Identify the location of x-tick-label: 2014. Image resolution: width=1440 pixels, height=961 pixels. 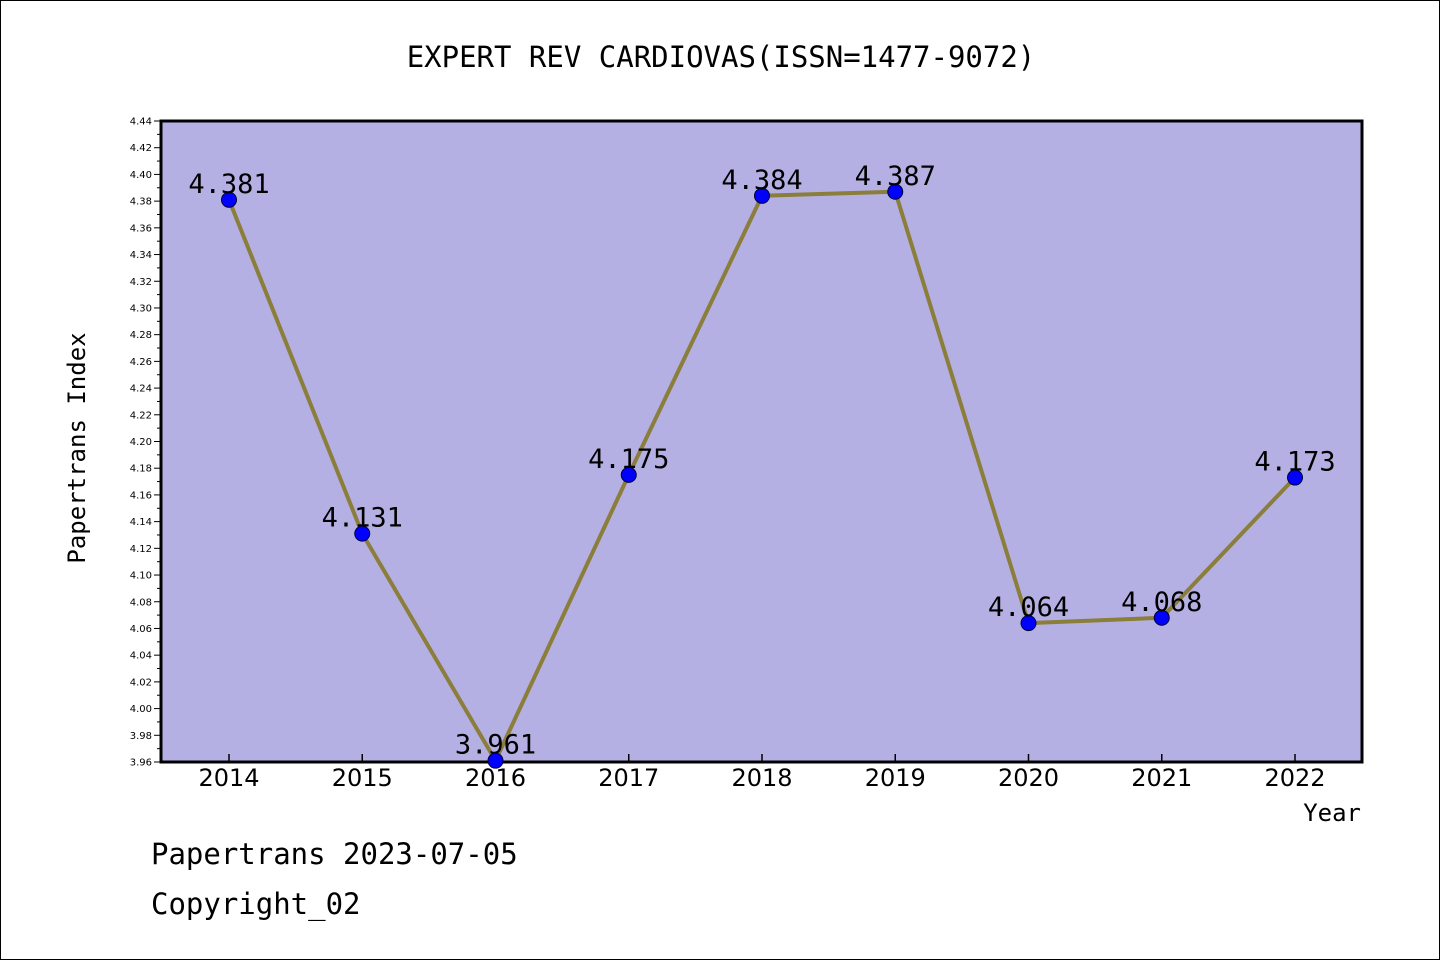
(228, 778).